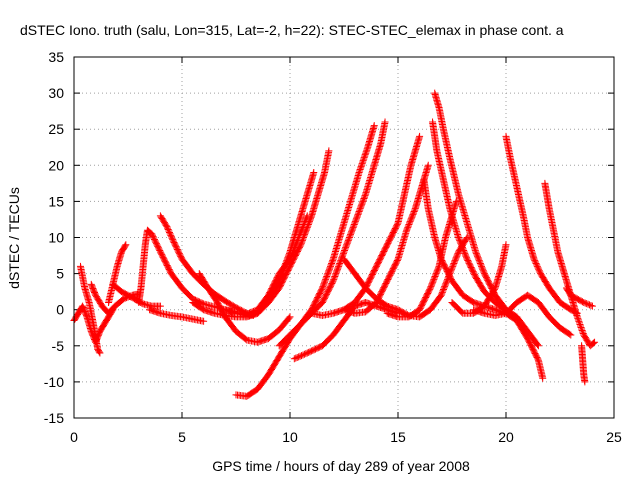 The height and width of the screenshot is (480, 640). I want to click on y-tick-label: -5, so click(58, 346).